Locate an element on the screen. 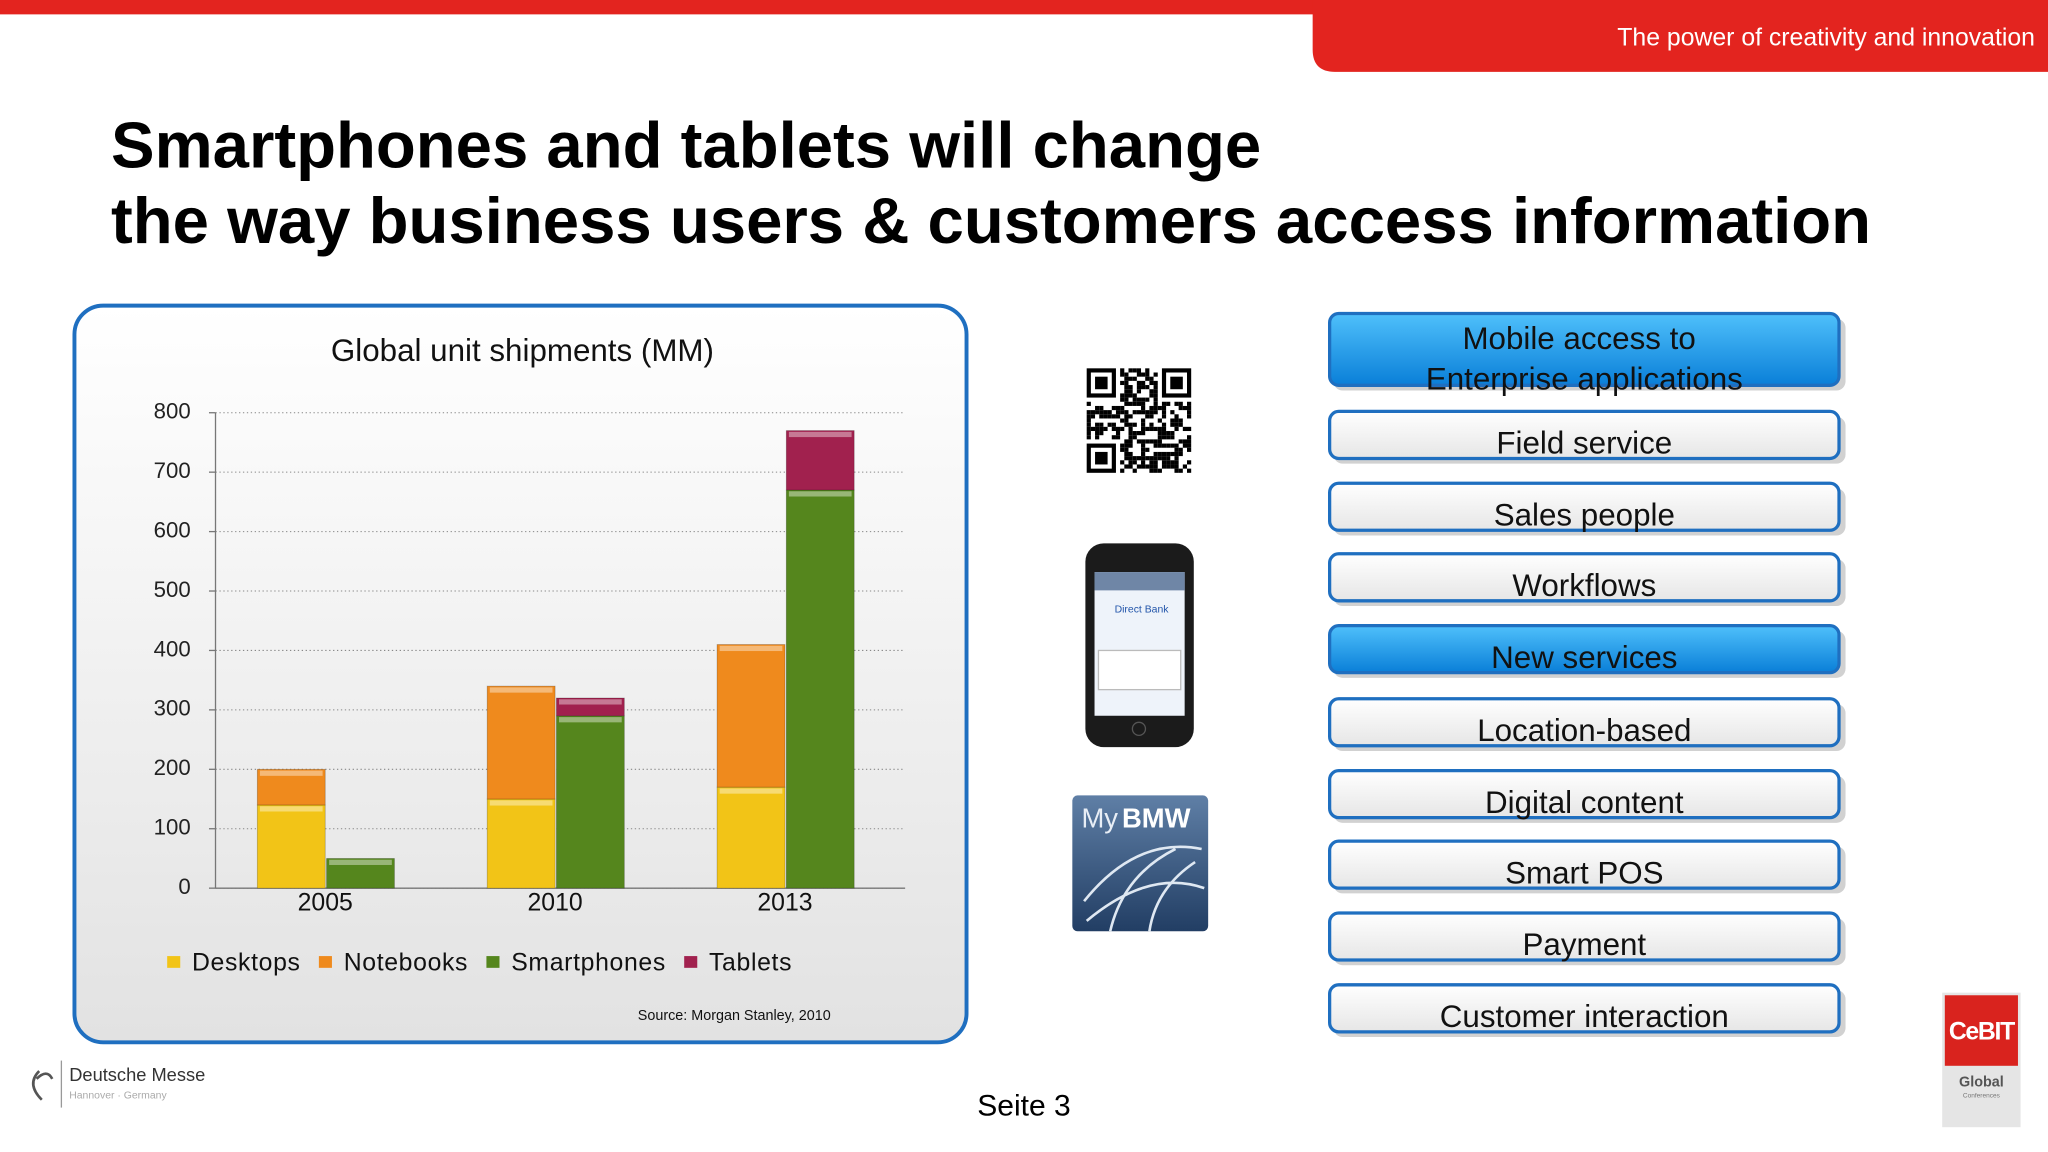  button-label: Enterprise applications is located at coordinates (1584, 379).